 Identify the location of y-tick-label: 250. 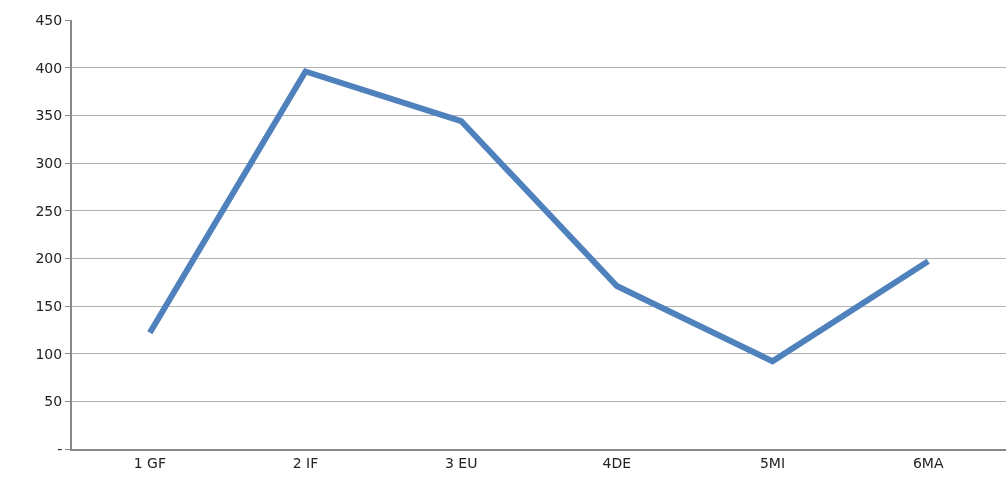
(49, 210).